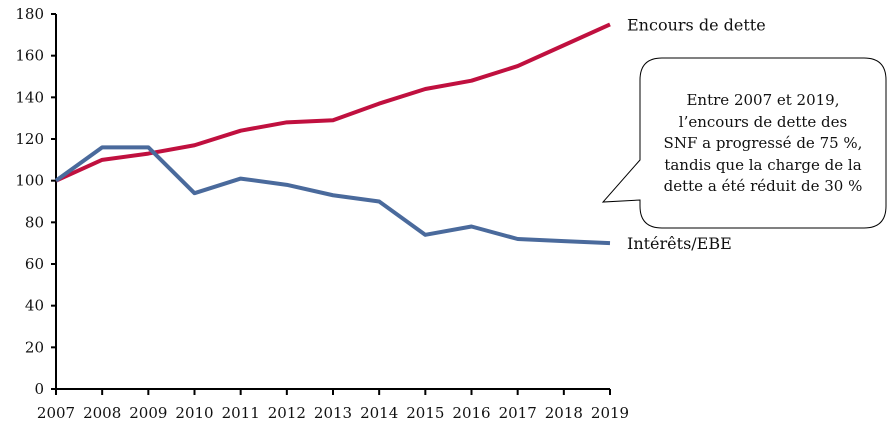 The image size is (888, 429). What do you see at coordinates (564, 413) in the screenshot?
I see `x-tick-label: 2018` at bounding box center [564, 413].